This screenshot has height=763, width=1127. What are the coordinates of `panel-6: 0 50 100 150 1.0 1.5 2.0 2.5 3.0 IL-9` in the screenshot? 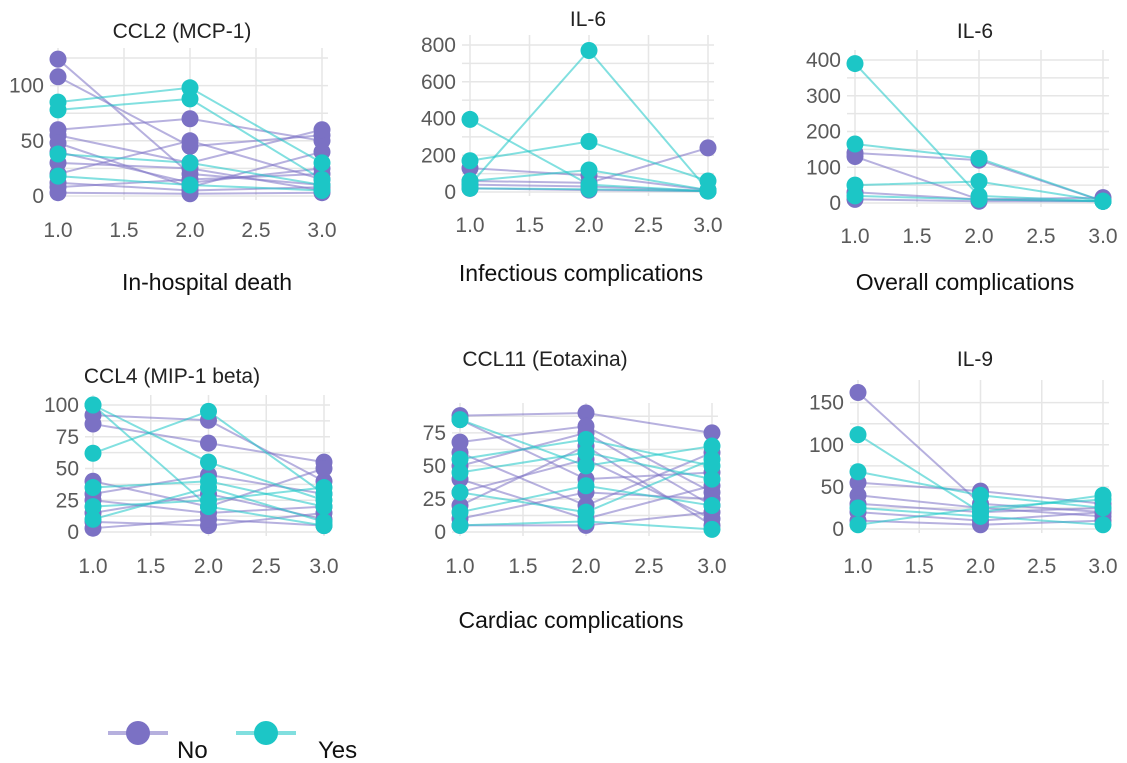 It's located at (963, 463).